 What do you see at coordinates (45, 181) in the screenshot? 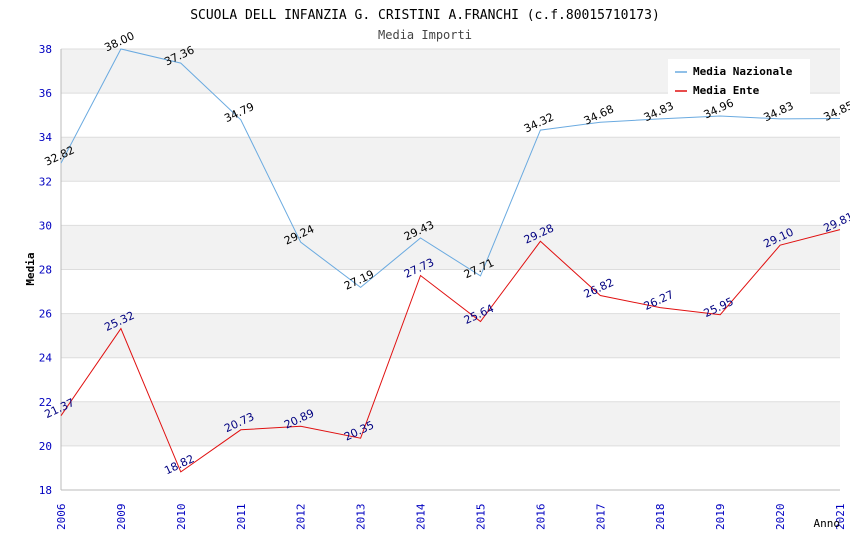
I see `y-tick-label: 32` at bounding box center [45, 181].